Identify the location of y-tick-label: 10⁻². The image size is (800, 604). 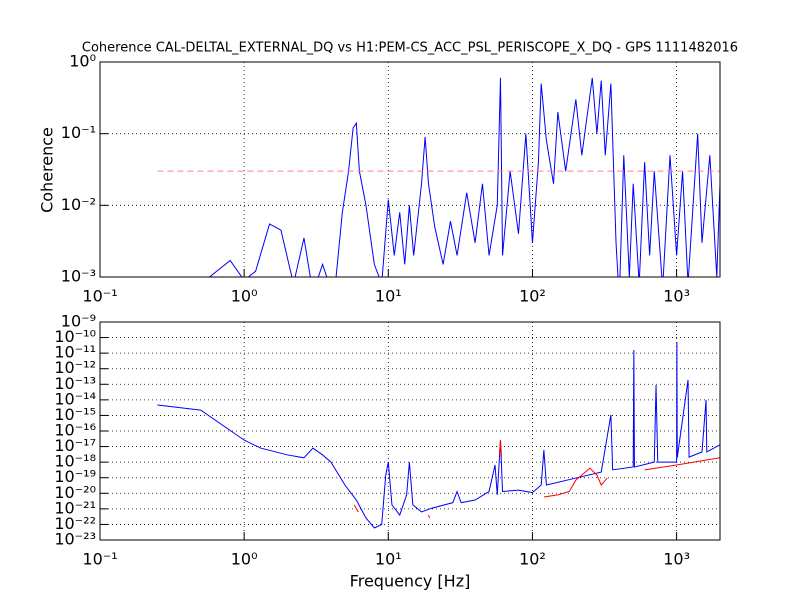
(78, 204).